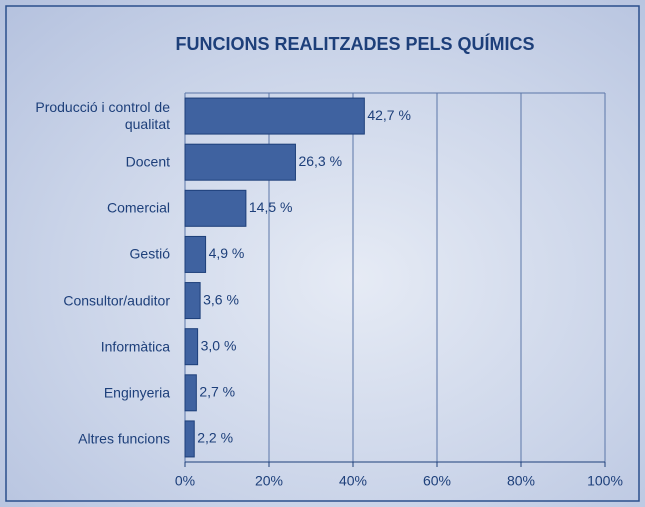  Describe the element at coordinates (389, 115) in the screenshot. I see `value-label: 42,7 %` at that location.